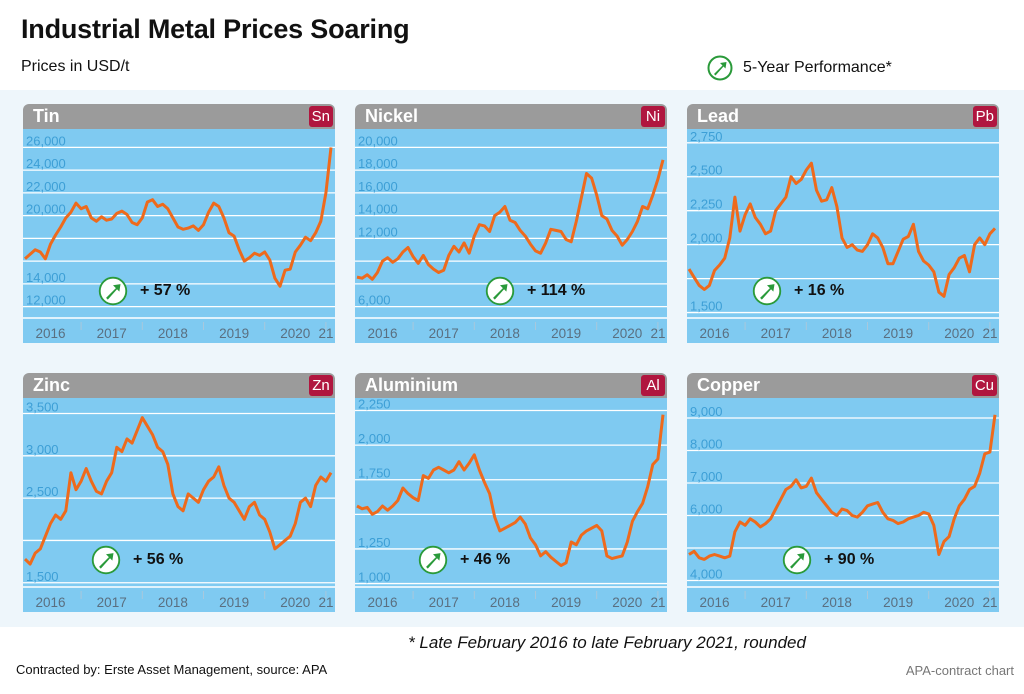  Describe the element at coordinates (706, 574) in the screenshot. I see `y-tick-label: 4,000` at that location.